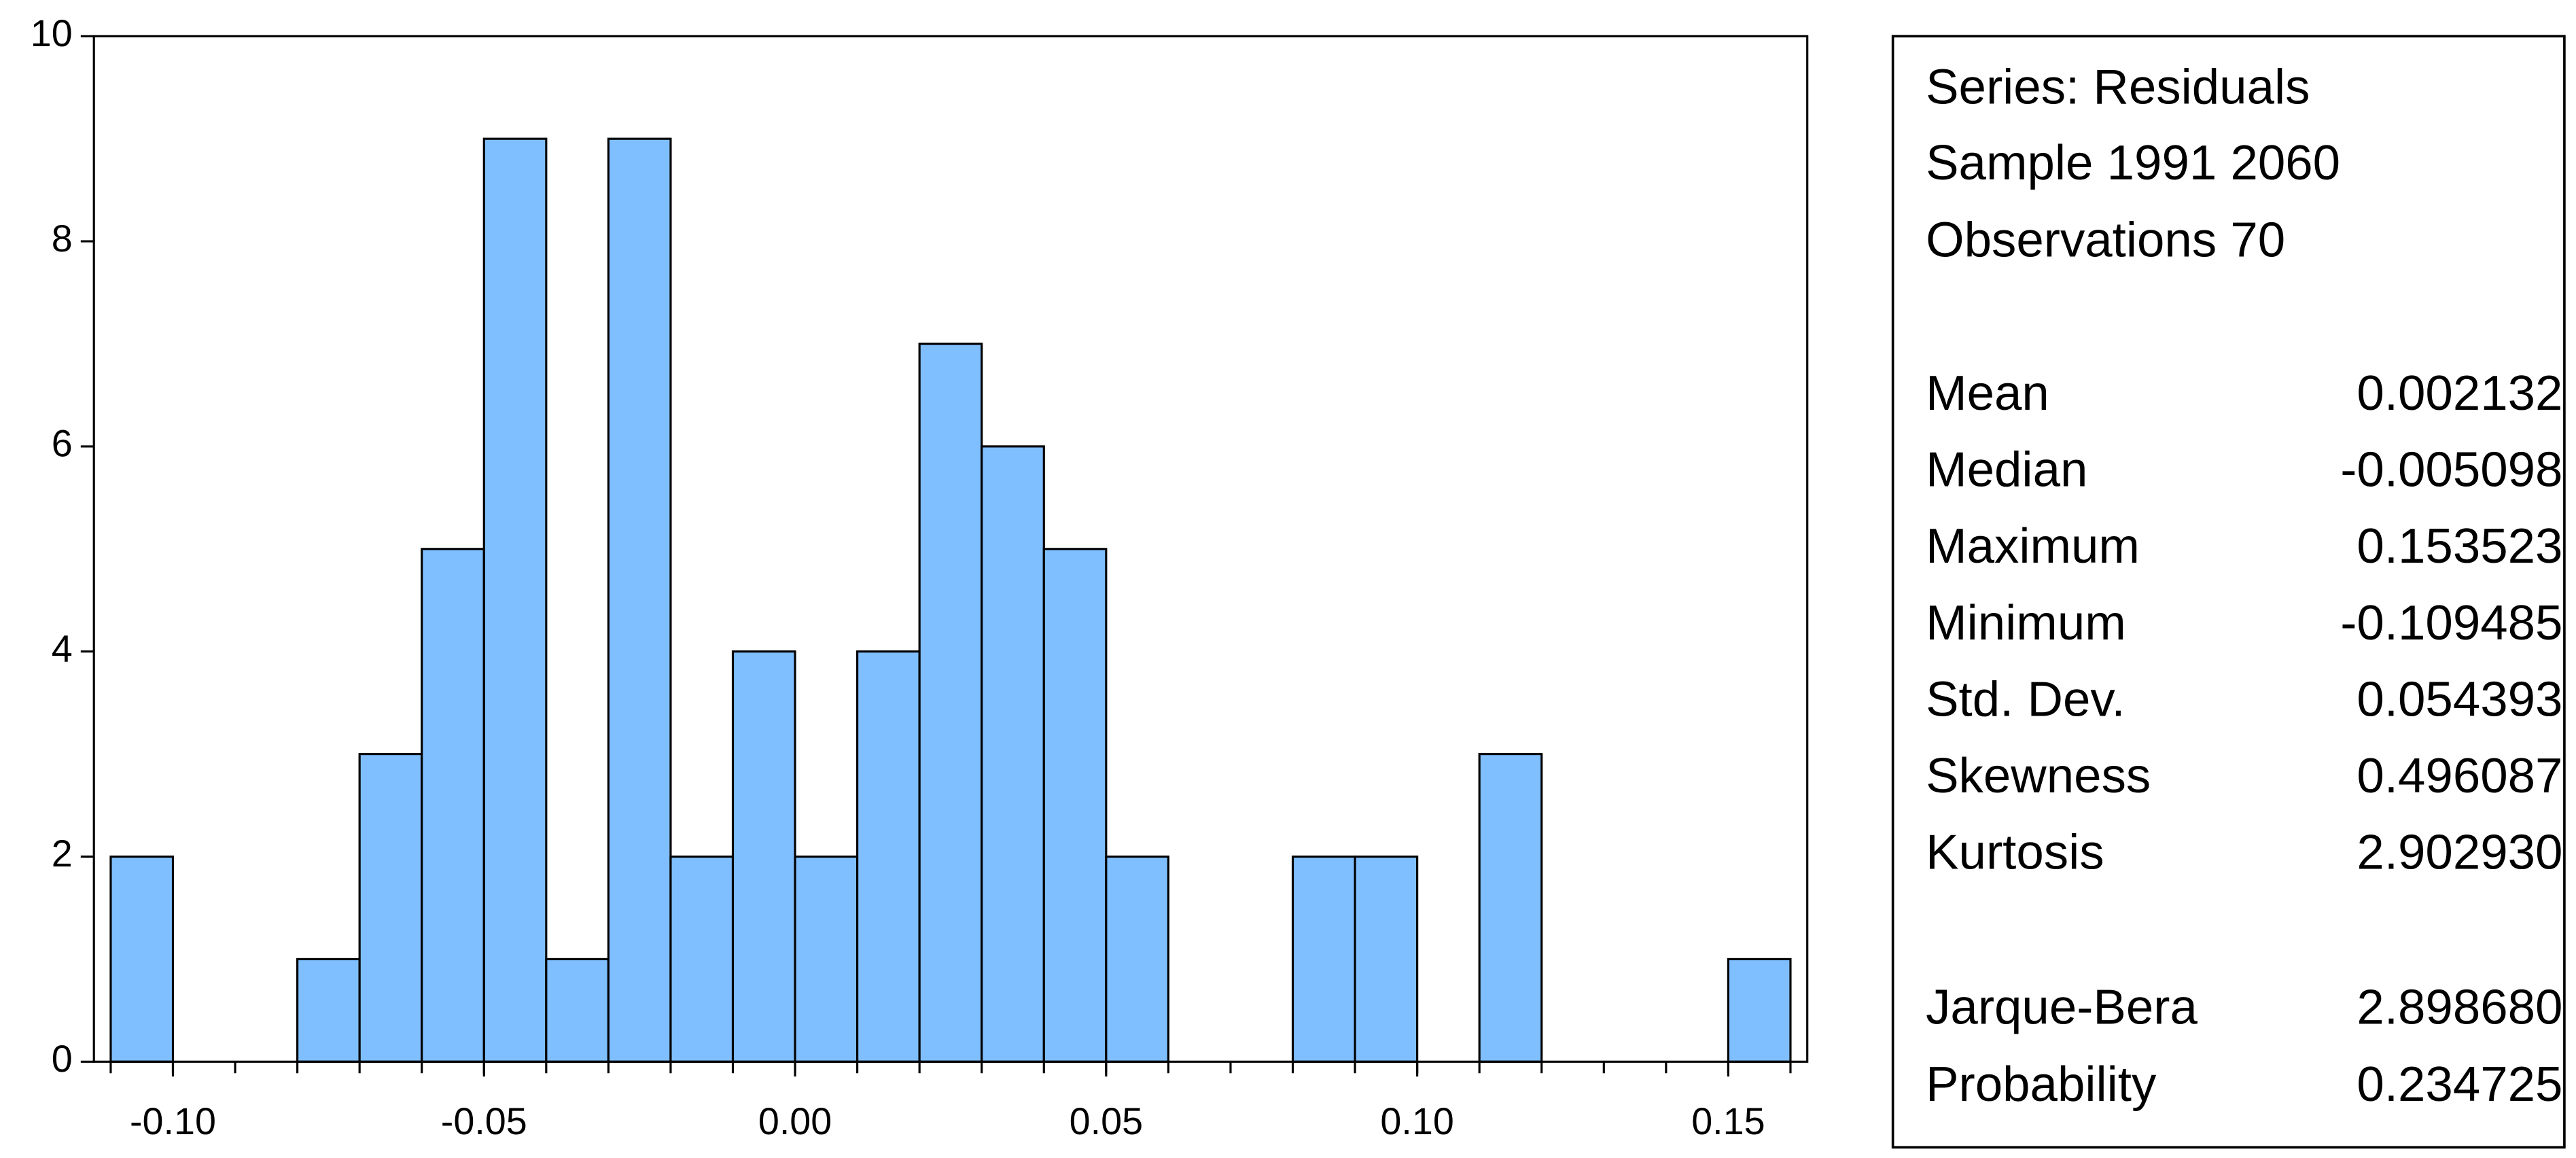  What do you see at coordinates (52, 33) in the screenshot?
I see `y-tick-label: 10` at bounding box center [52, 33].